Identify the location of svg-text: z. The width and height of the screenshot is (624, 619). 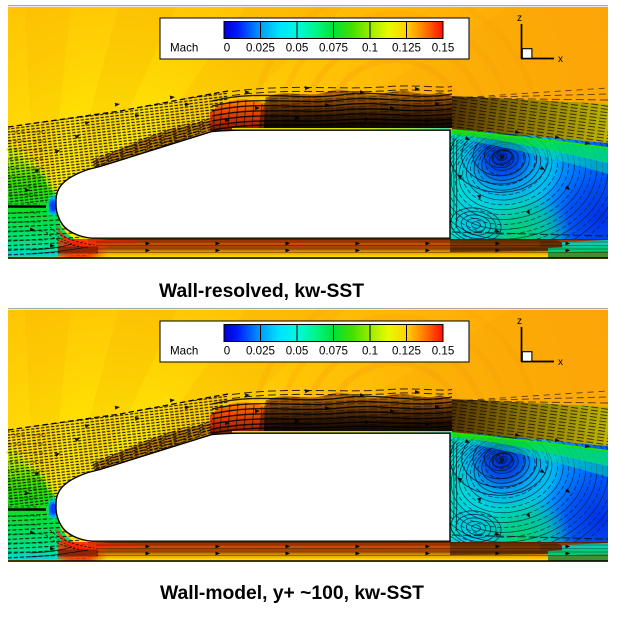
(519, 18).